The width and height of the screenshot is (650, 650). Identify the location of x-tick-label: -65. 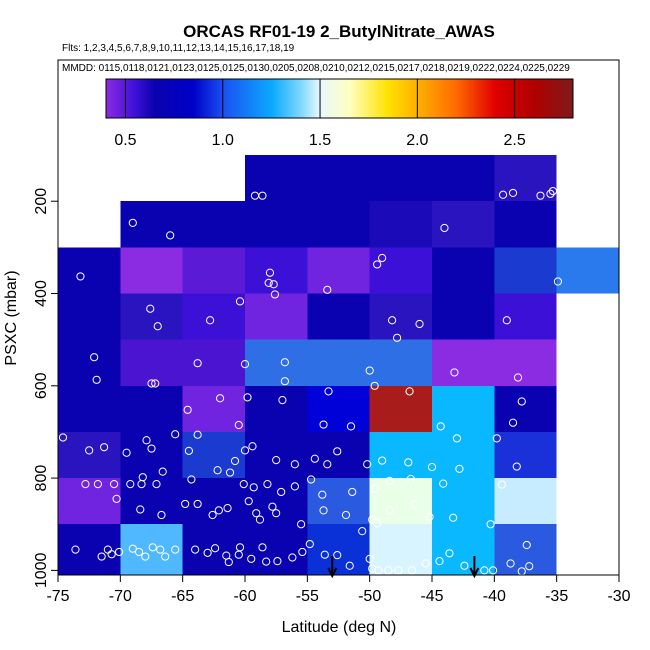
(182, 596).